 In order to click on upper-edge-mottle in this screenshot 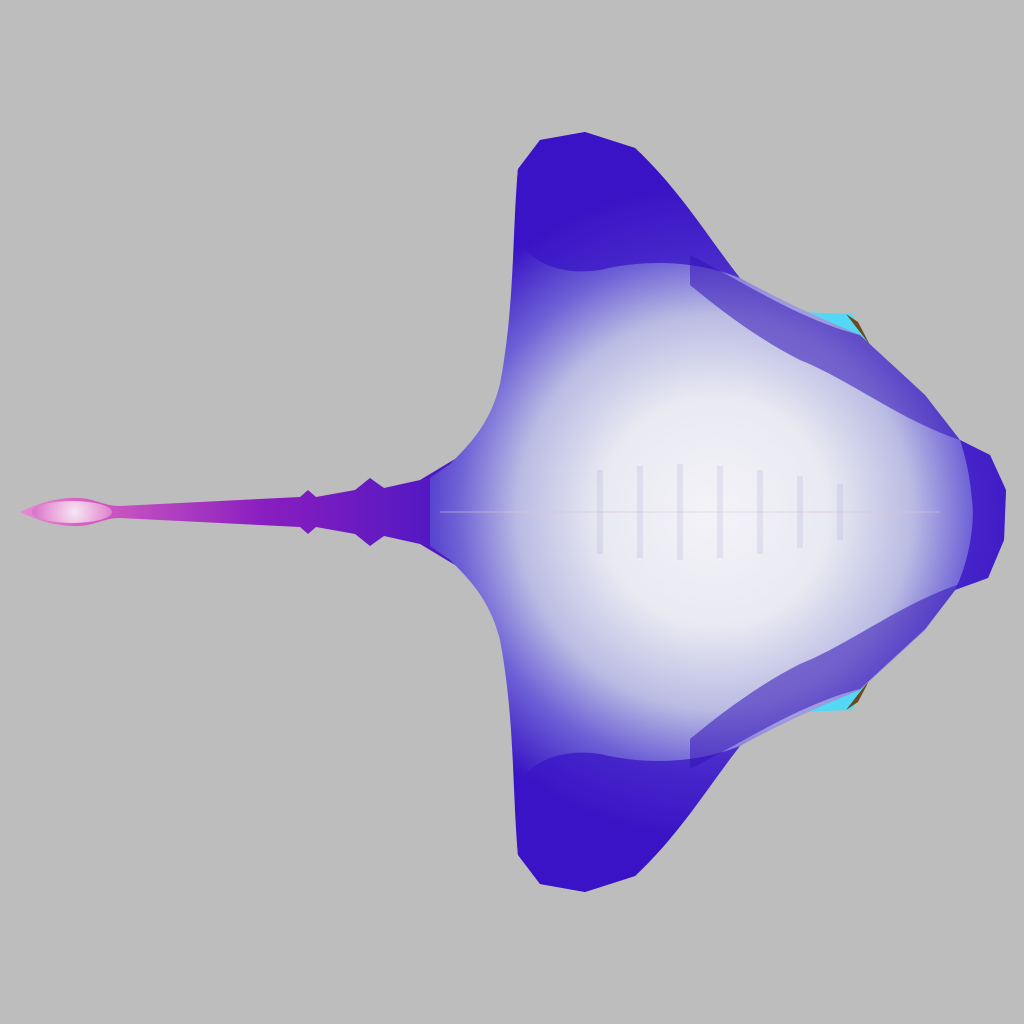, I will do `click(825, 347)`.